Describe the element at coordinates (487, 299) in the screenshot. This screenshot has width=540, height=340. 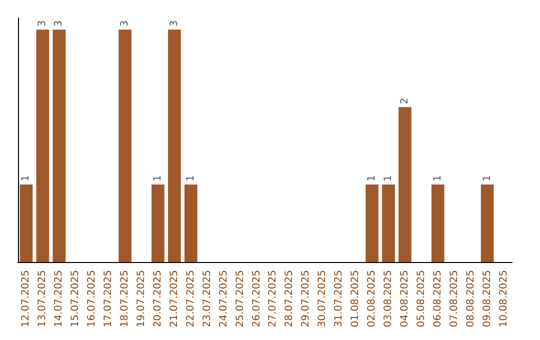
I see `x-tick-label: 09.08.2025` at that location.